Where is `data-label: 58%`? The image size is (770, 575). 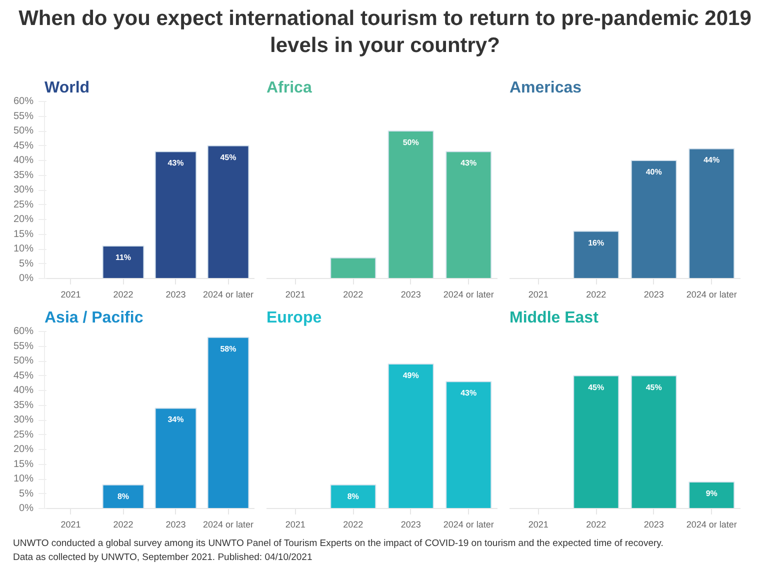 data-label: 58% is located at coordinates (228, 349).